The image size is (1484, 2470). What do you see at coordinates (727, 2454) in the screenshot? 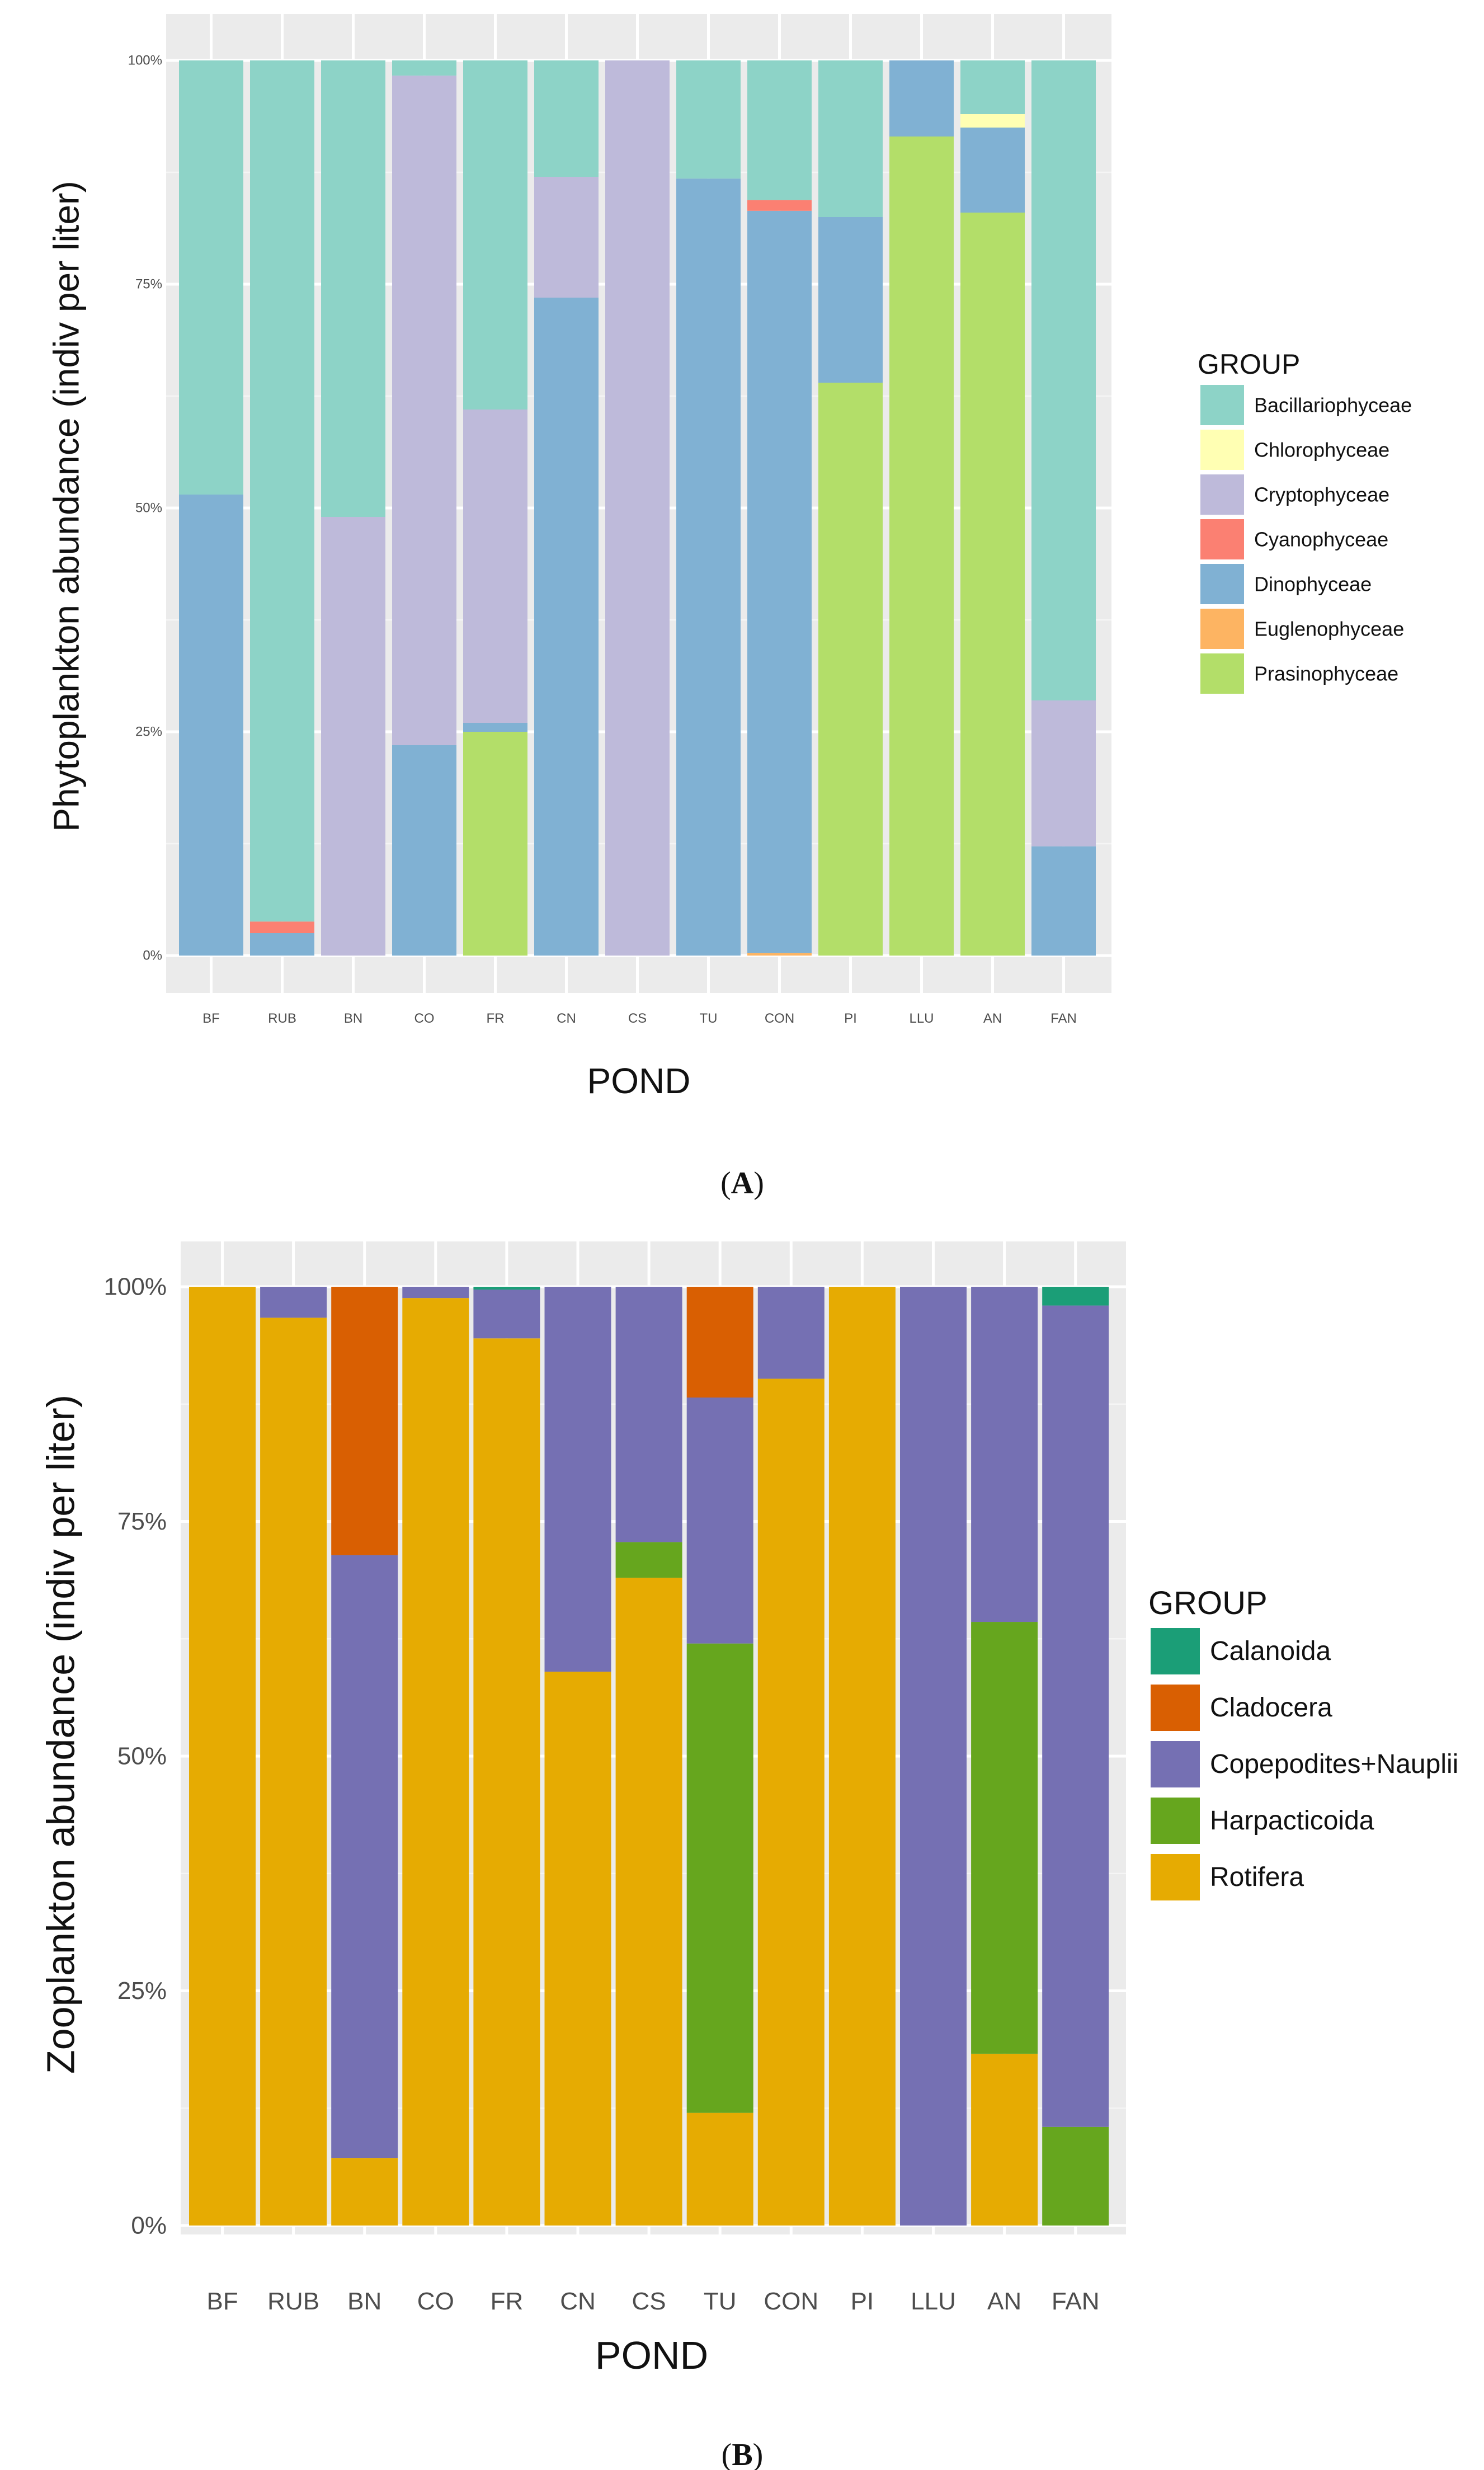
I see `panel-label-b-open-paren: (` at bounding box center [727, 2454].